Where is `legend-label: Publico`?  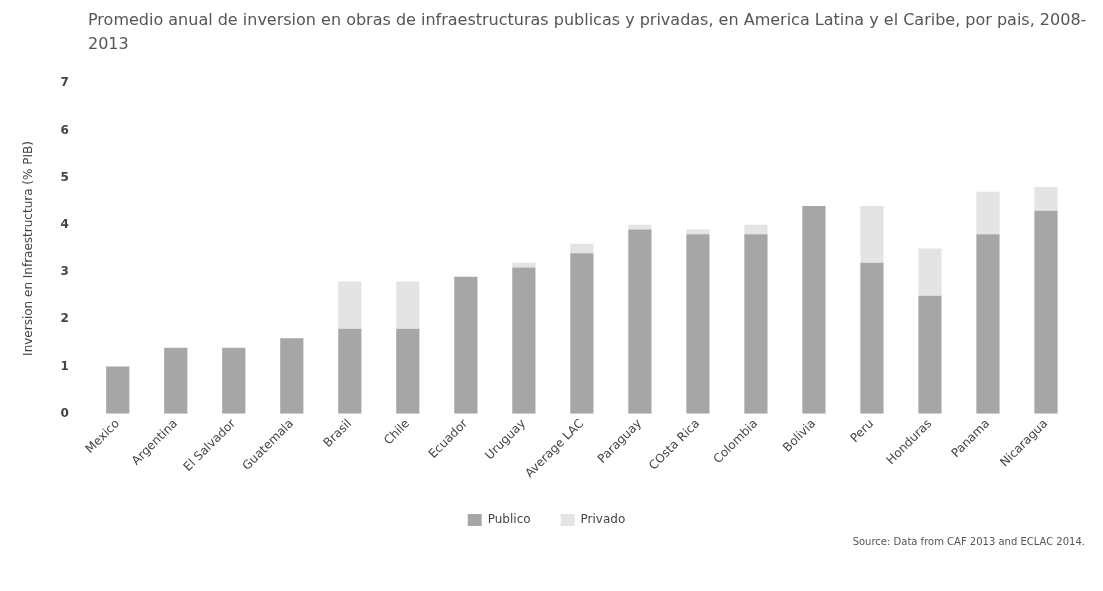 legend-label: Publico is located at coordinates (509, 519).